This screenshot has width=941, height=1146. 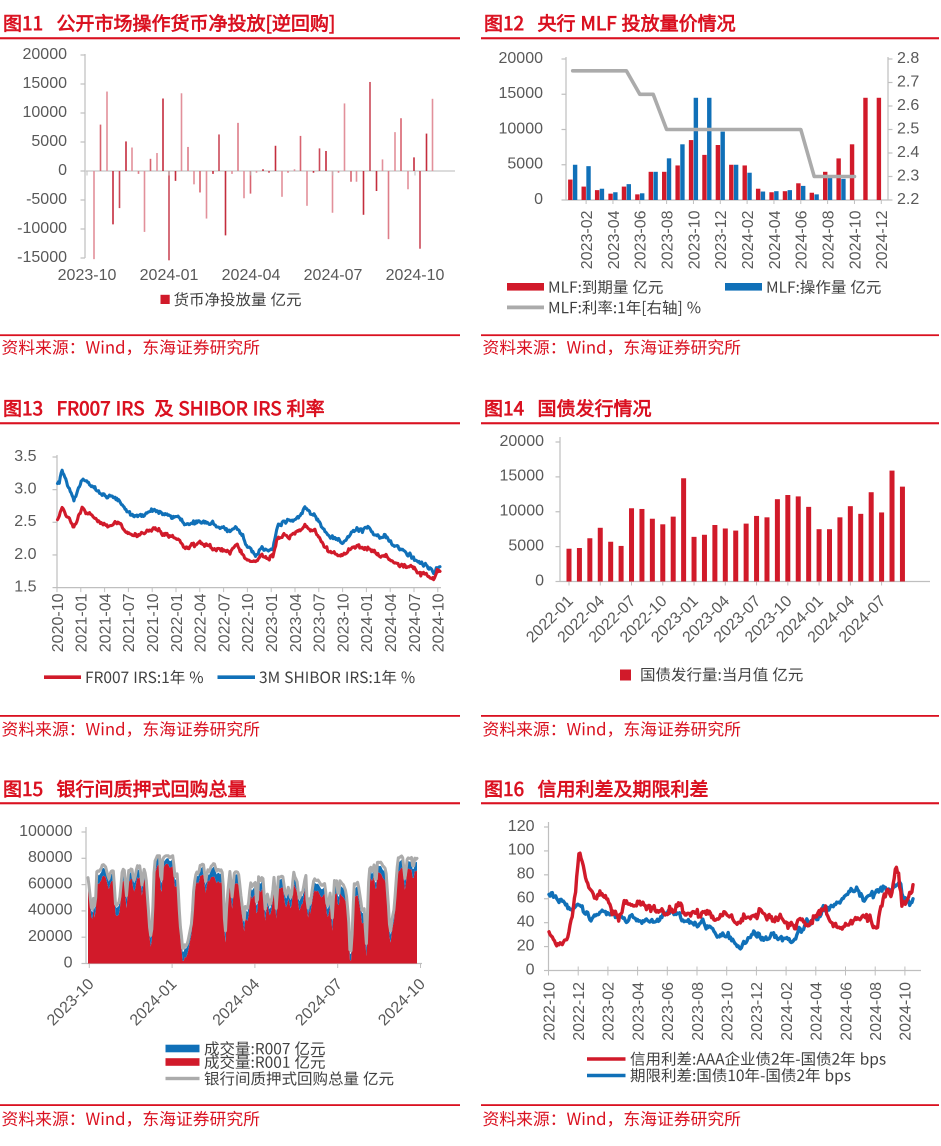 What do you see at coordinates (526, 921) in the screenshot?
I see `svg-text: 40` at bounding box center [526, 921].